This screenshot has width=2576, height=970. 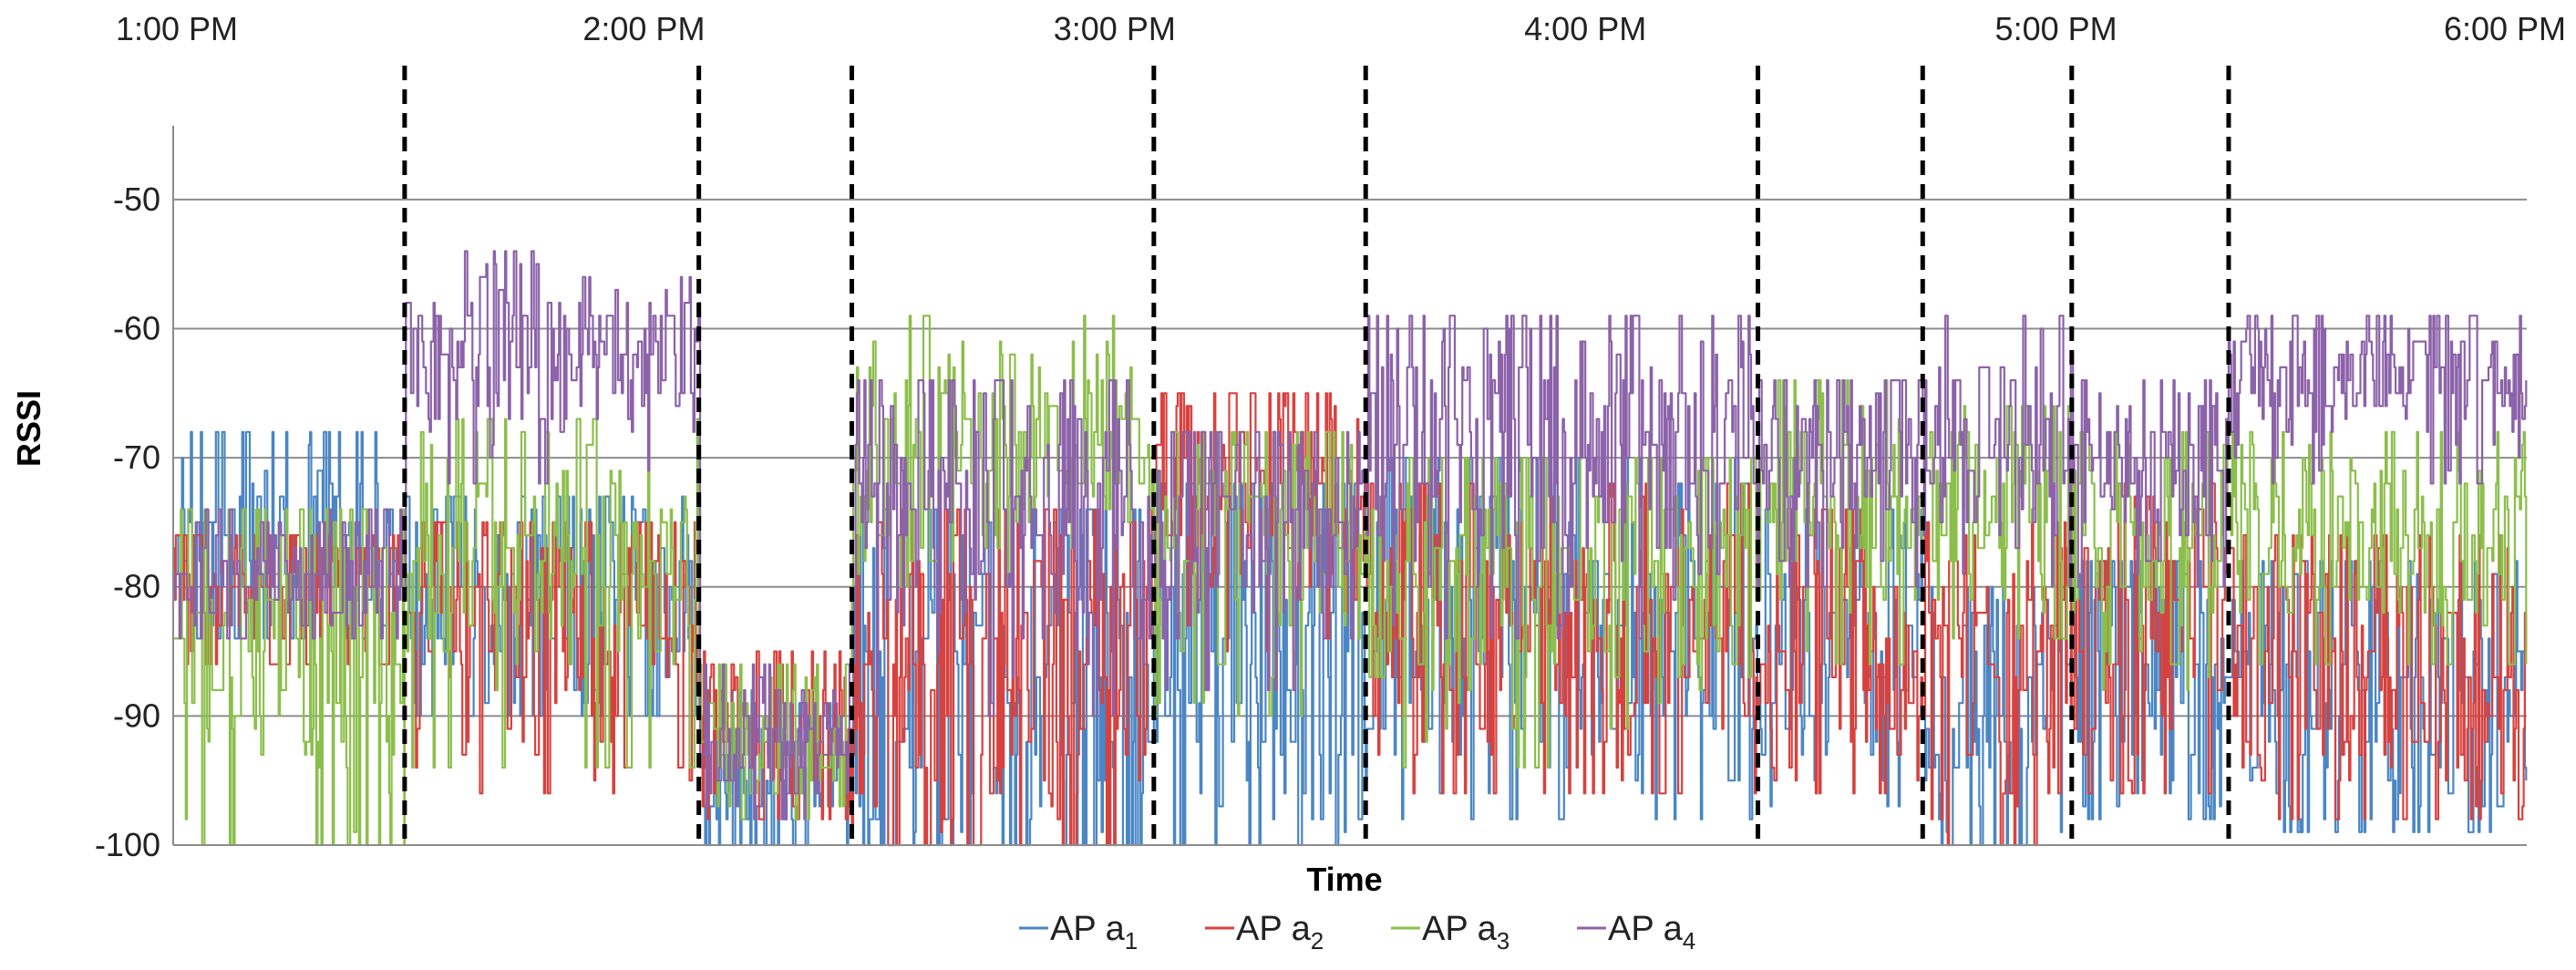 I want to click on legend-label-subscript: 4, so click(x=1689, y=941).